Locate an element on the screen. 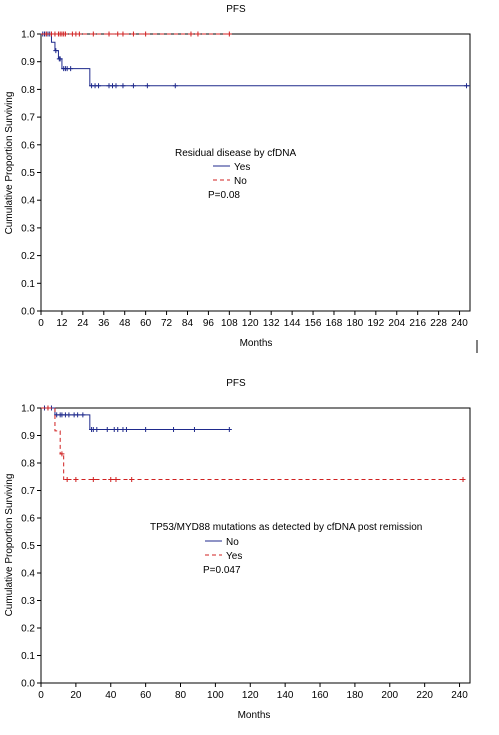 This screenshot has height=735, width=499. chart-1-x-tick-label: 72 is located at coordinates (167, 323).